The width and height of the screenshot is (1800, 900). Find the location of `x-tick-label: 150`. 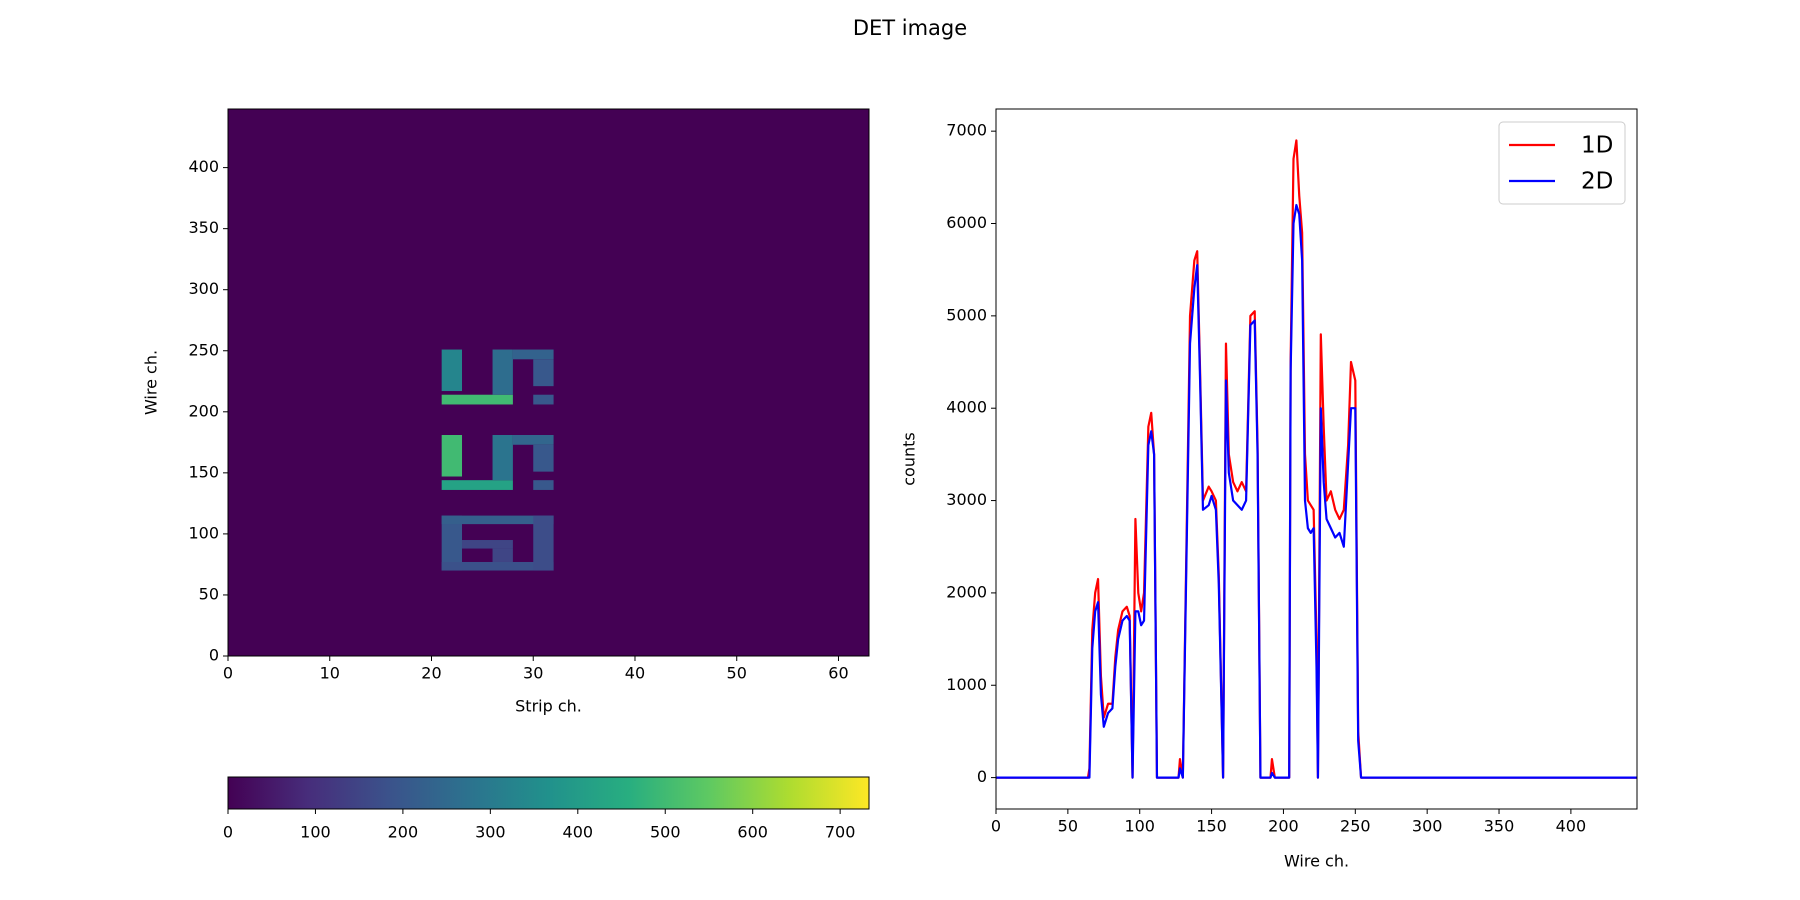

x-tick-label: 150 is located at coordinates (1211, 826).